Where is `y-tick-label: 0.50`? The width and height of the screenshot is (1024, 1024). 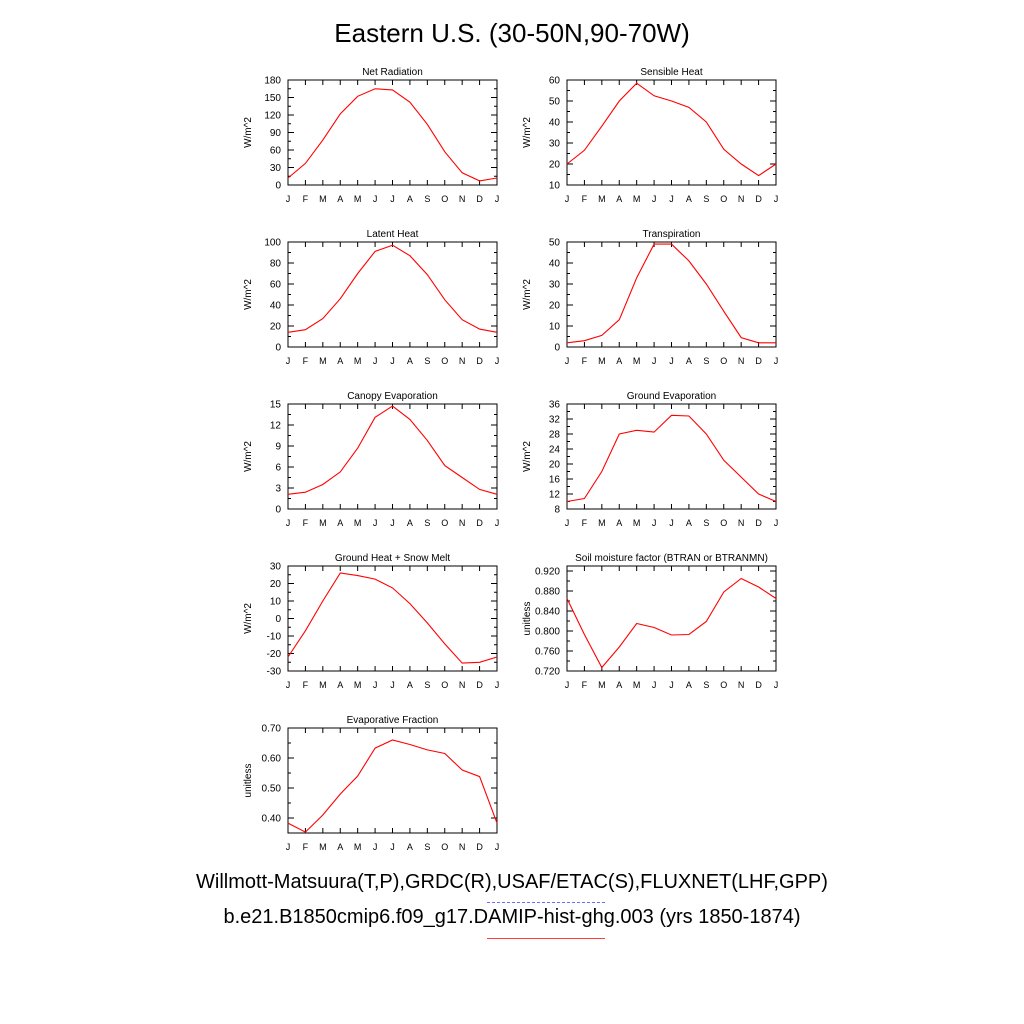 y-tick-label: 0.50 is located at coordinates (272, 789).